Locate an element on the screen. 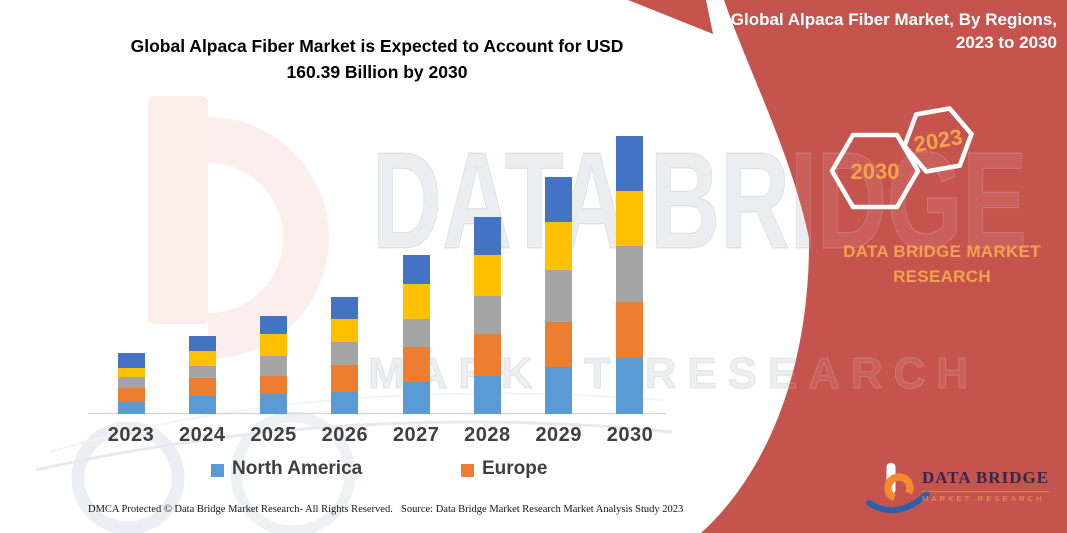 The width and height of the screenshot is (1067, 533). legend-label-north-america: North America is located at coordinates (297, 468).